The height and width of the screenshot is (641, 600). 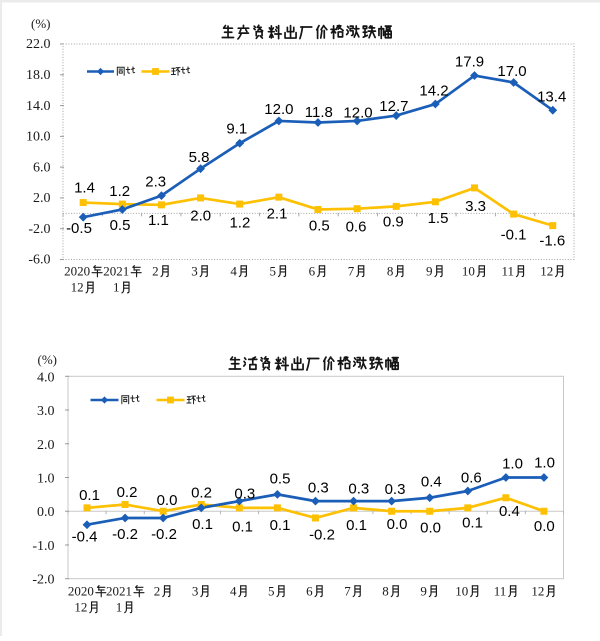 I want to click on svg-text: 6.0, so click(x=42, y=167).